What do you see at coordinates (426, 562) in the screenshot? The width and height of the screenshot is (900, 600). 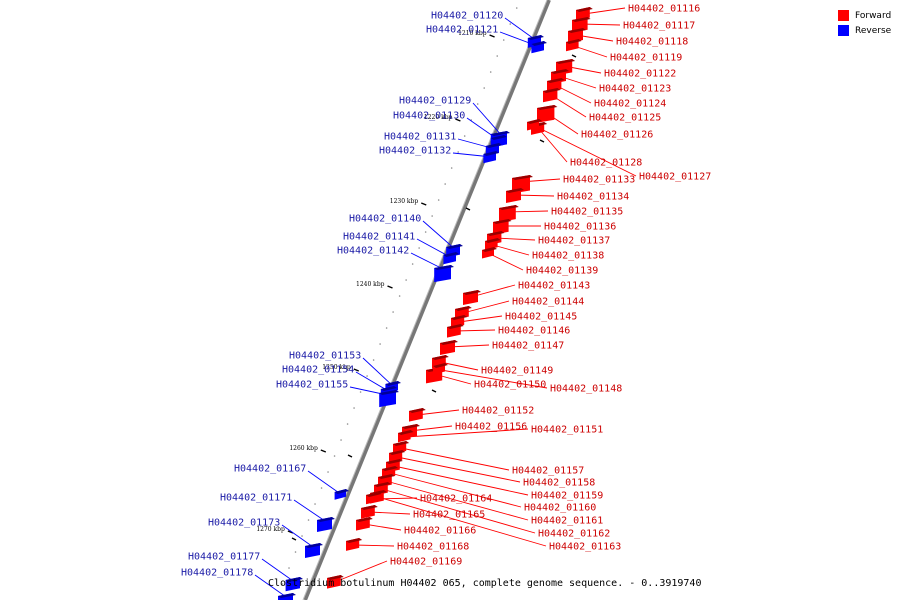 I see `forward-gene-label: H04402_01169` at bounding box center [426, 562].